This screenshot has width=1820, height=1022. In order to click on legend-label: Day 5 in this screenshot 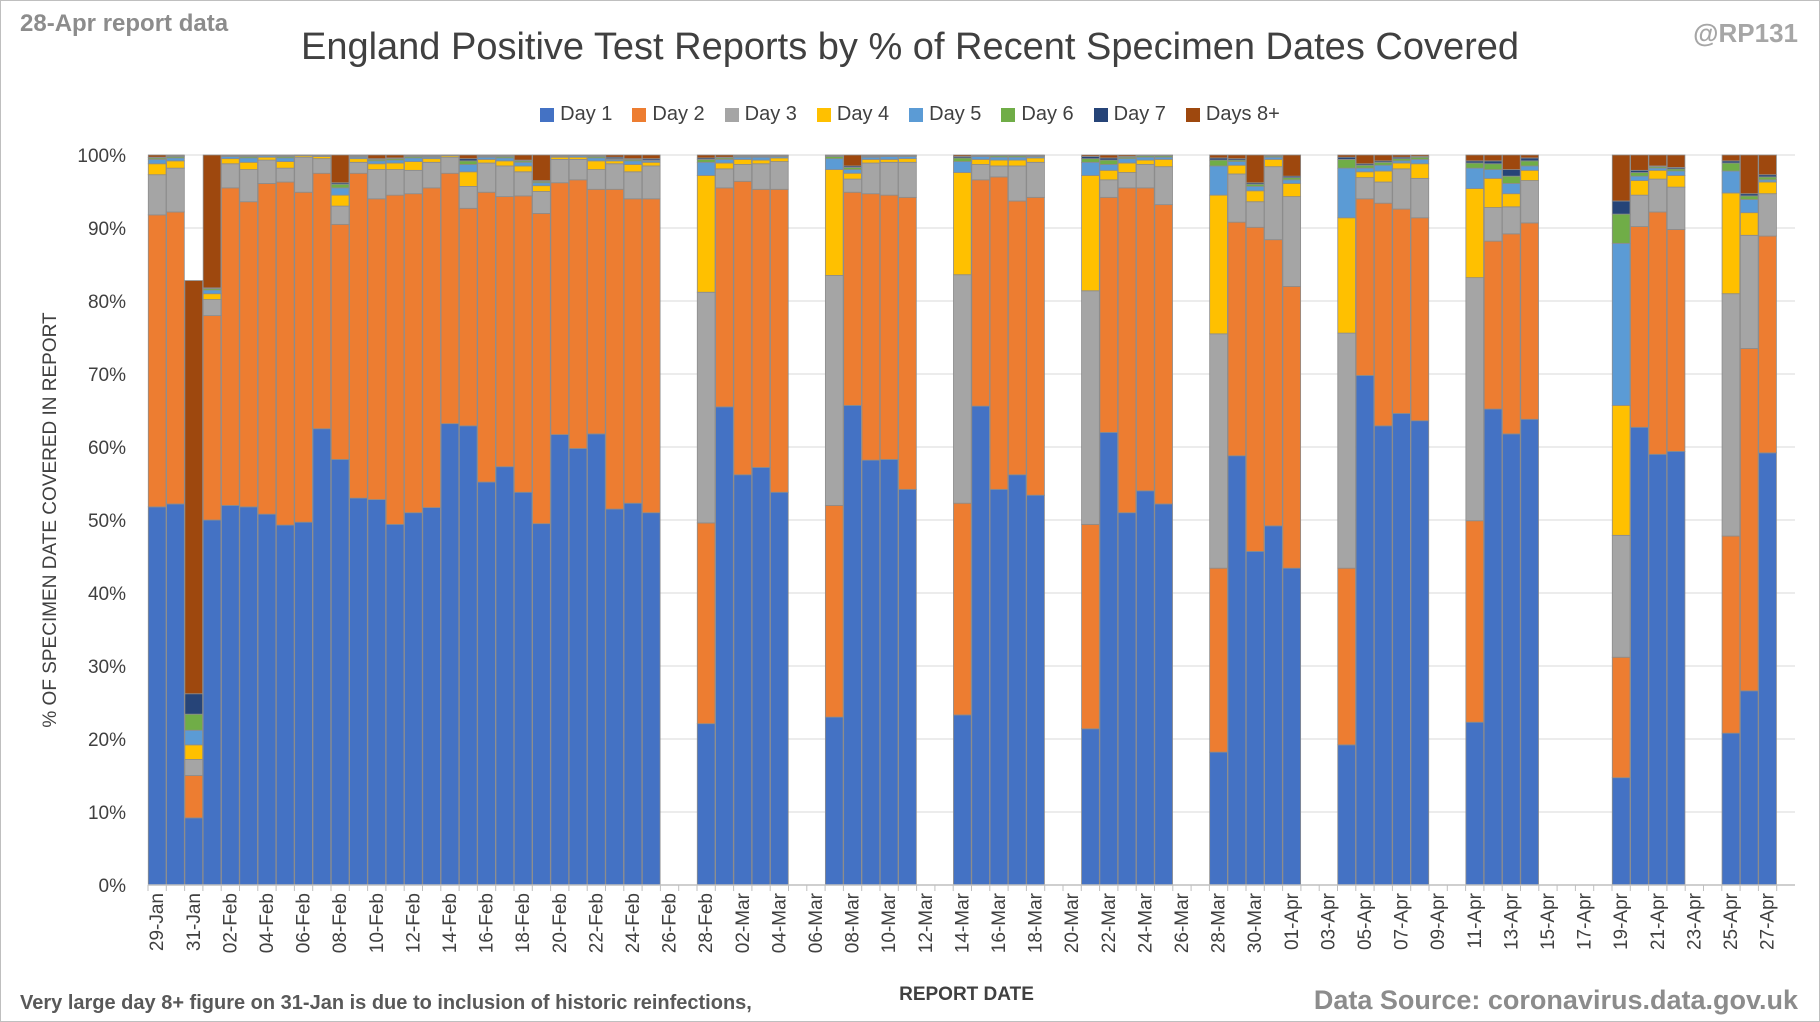, I will do `click(955, 114)`.